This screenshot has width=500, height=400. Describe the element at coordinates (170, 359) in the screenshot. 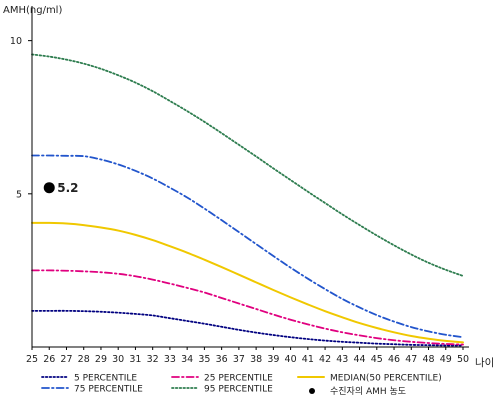

I see `x-tick-label: 33` at that location.